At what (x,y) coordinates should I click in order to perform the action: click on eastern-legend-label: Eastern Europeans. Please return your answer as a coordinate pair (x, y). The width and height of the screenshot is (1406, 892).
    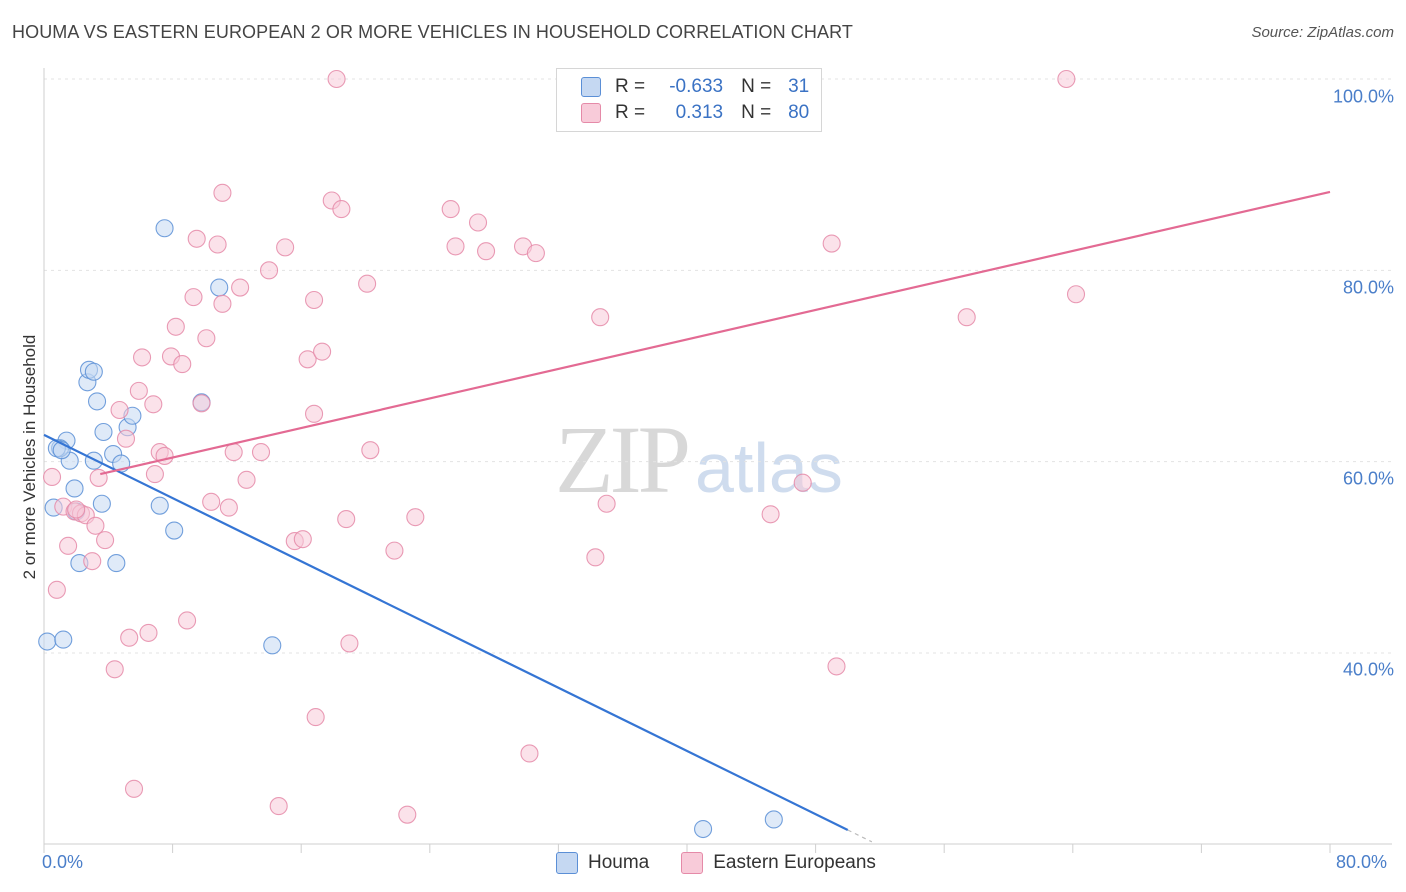
    Looking at the image, I should click on (794, 862).